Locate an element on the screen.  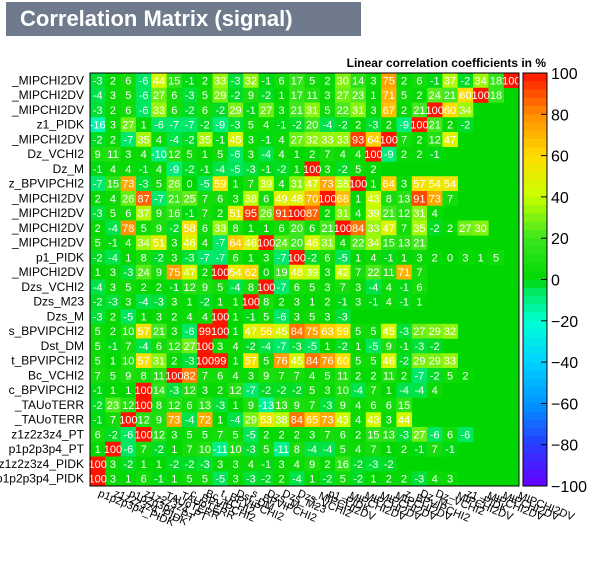
heatmap-cell-value: 0 is located at coordinates (190, 185).